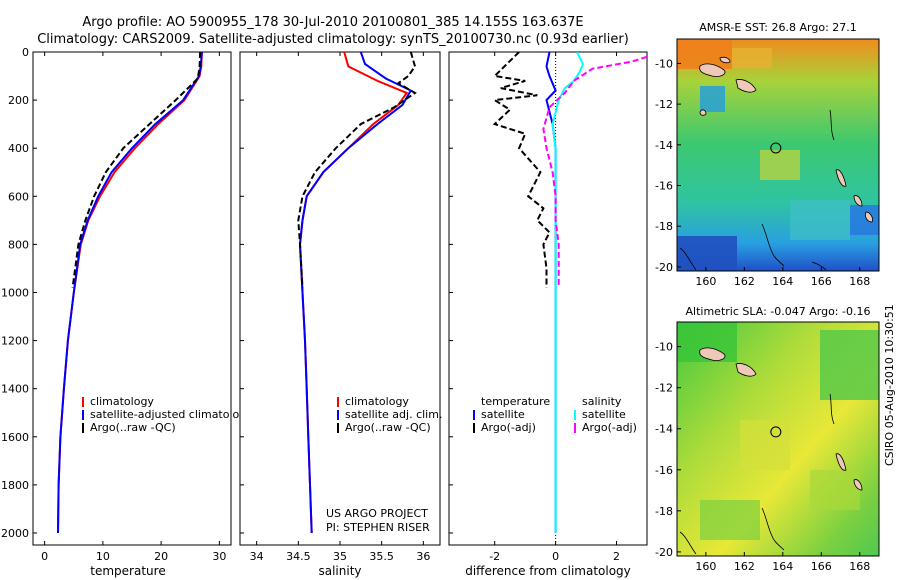 The height and width of the screenshot is (580, 900). What do you see at coordinates (25, 52) in the screenshot?
I see `y-tick-label: 0` at bounding box center [25, 52].